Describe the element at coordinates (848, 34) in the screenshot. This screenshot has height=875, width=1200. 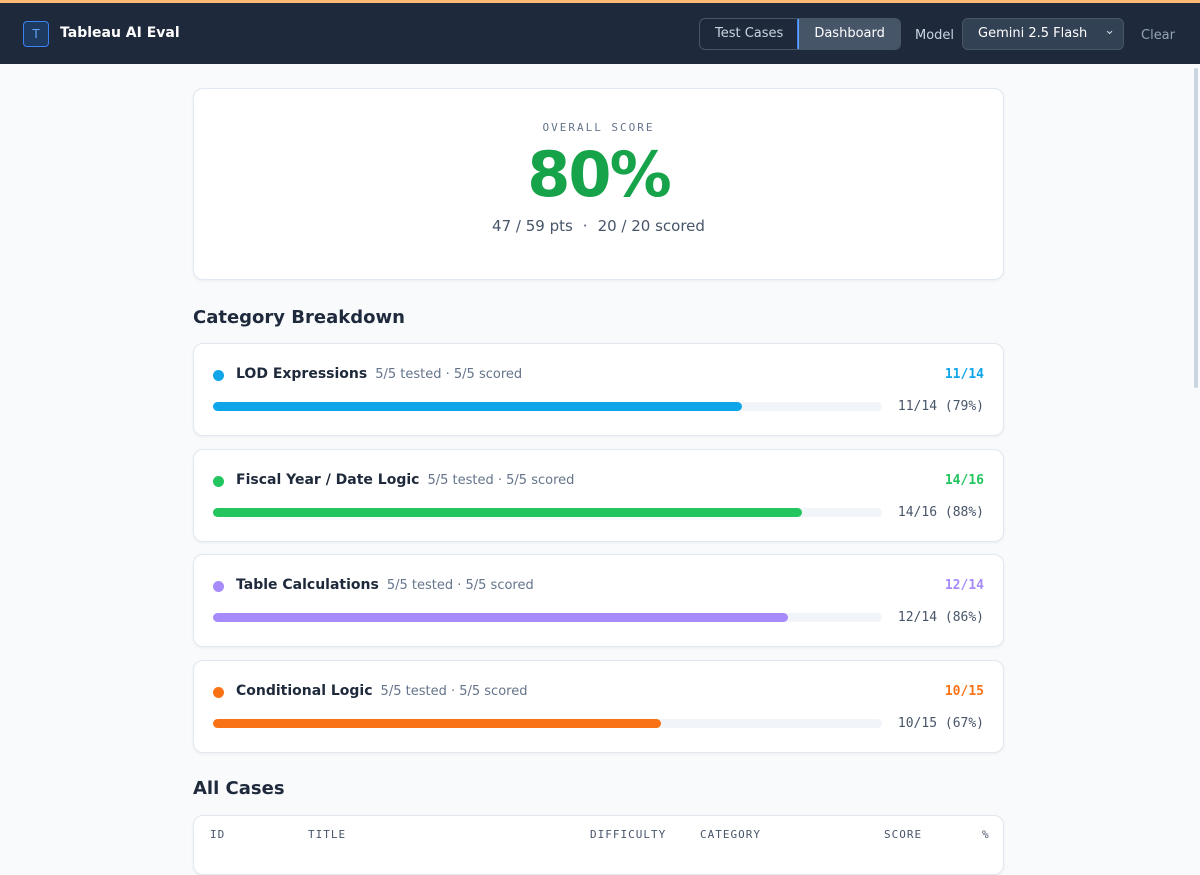
I see `tab: Dashboard` at that location.